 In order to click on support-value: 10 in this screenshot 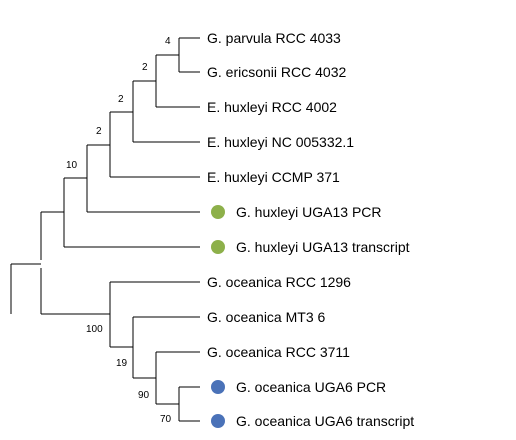, I will do `click(72, 165)`.